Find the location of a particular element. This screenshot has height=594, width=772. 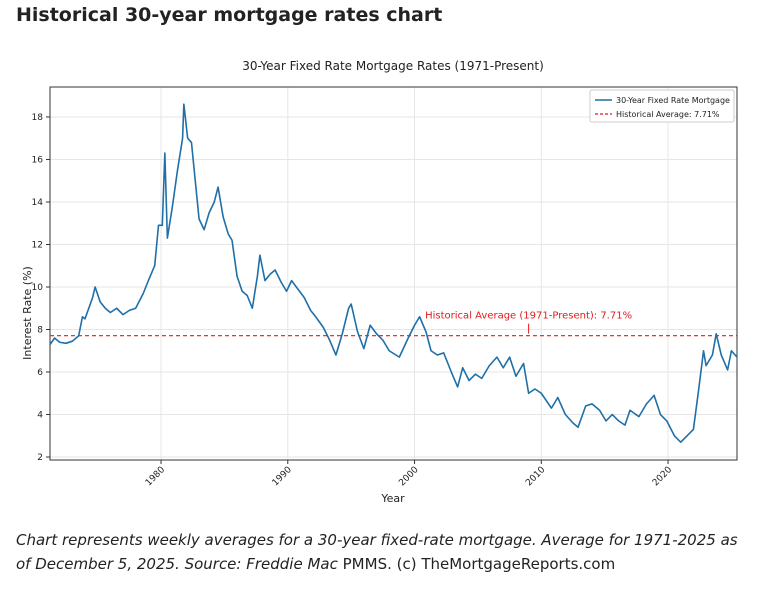

x-tick-label: 2000 is located at coordinates (408, 476).